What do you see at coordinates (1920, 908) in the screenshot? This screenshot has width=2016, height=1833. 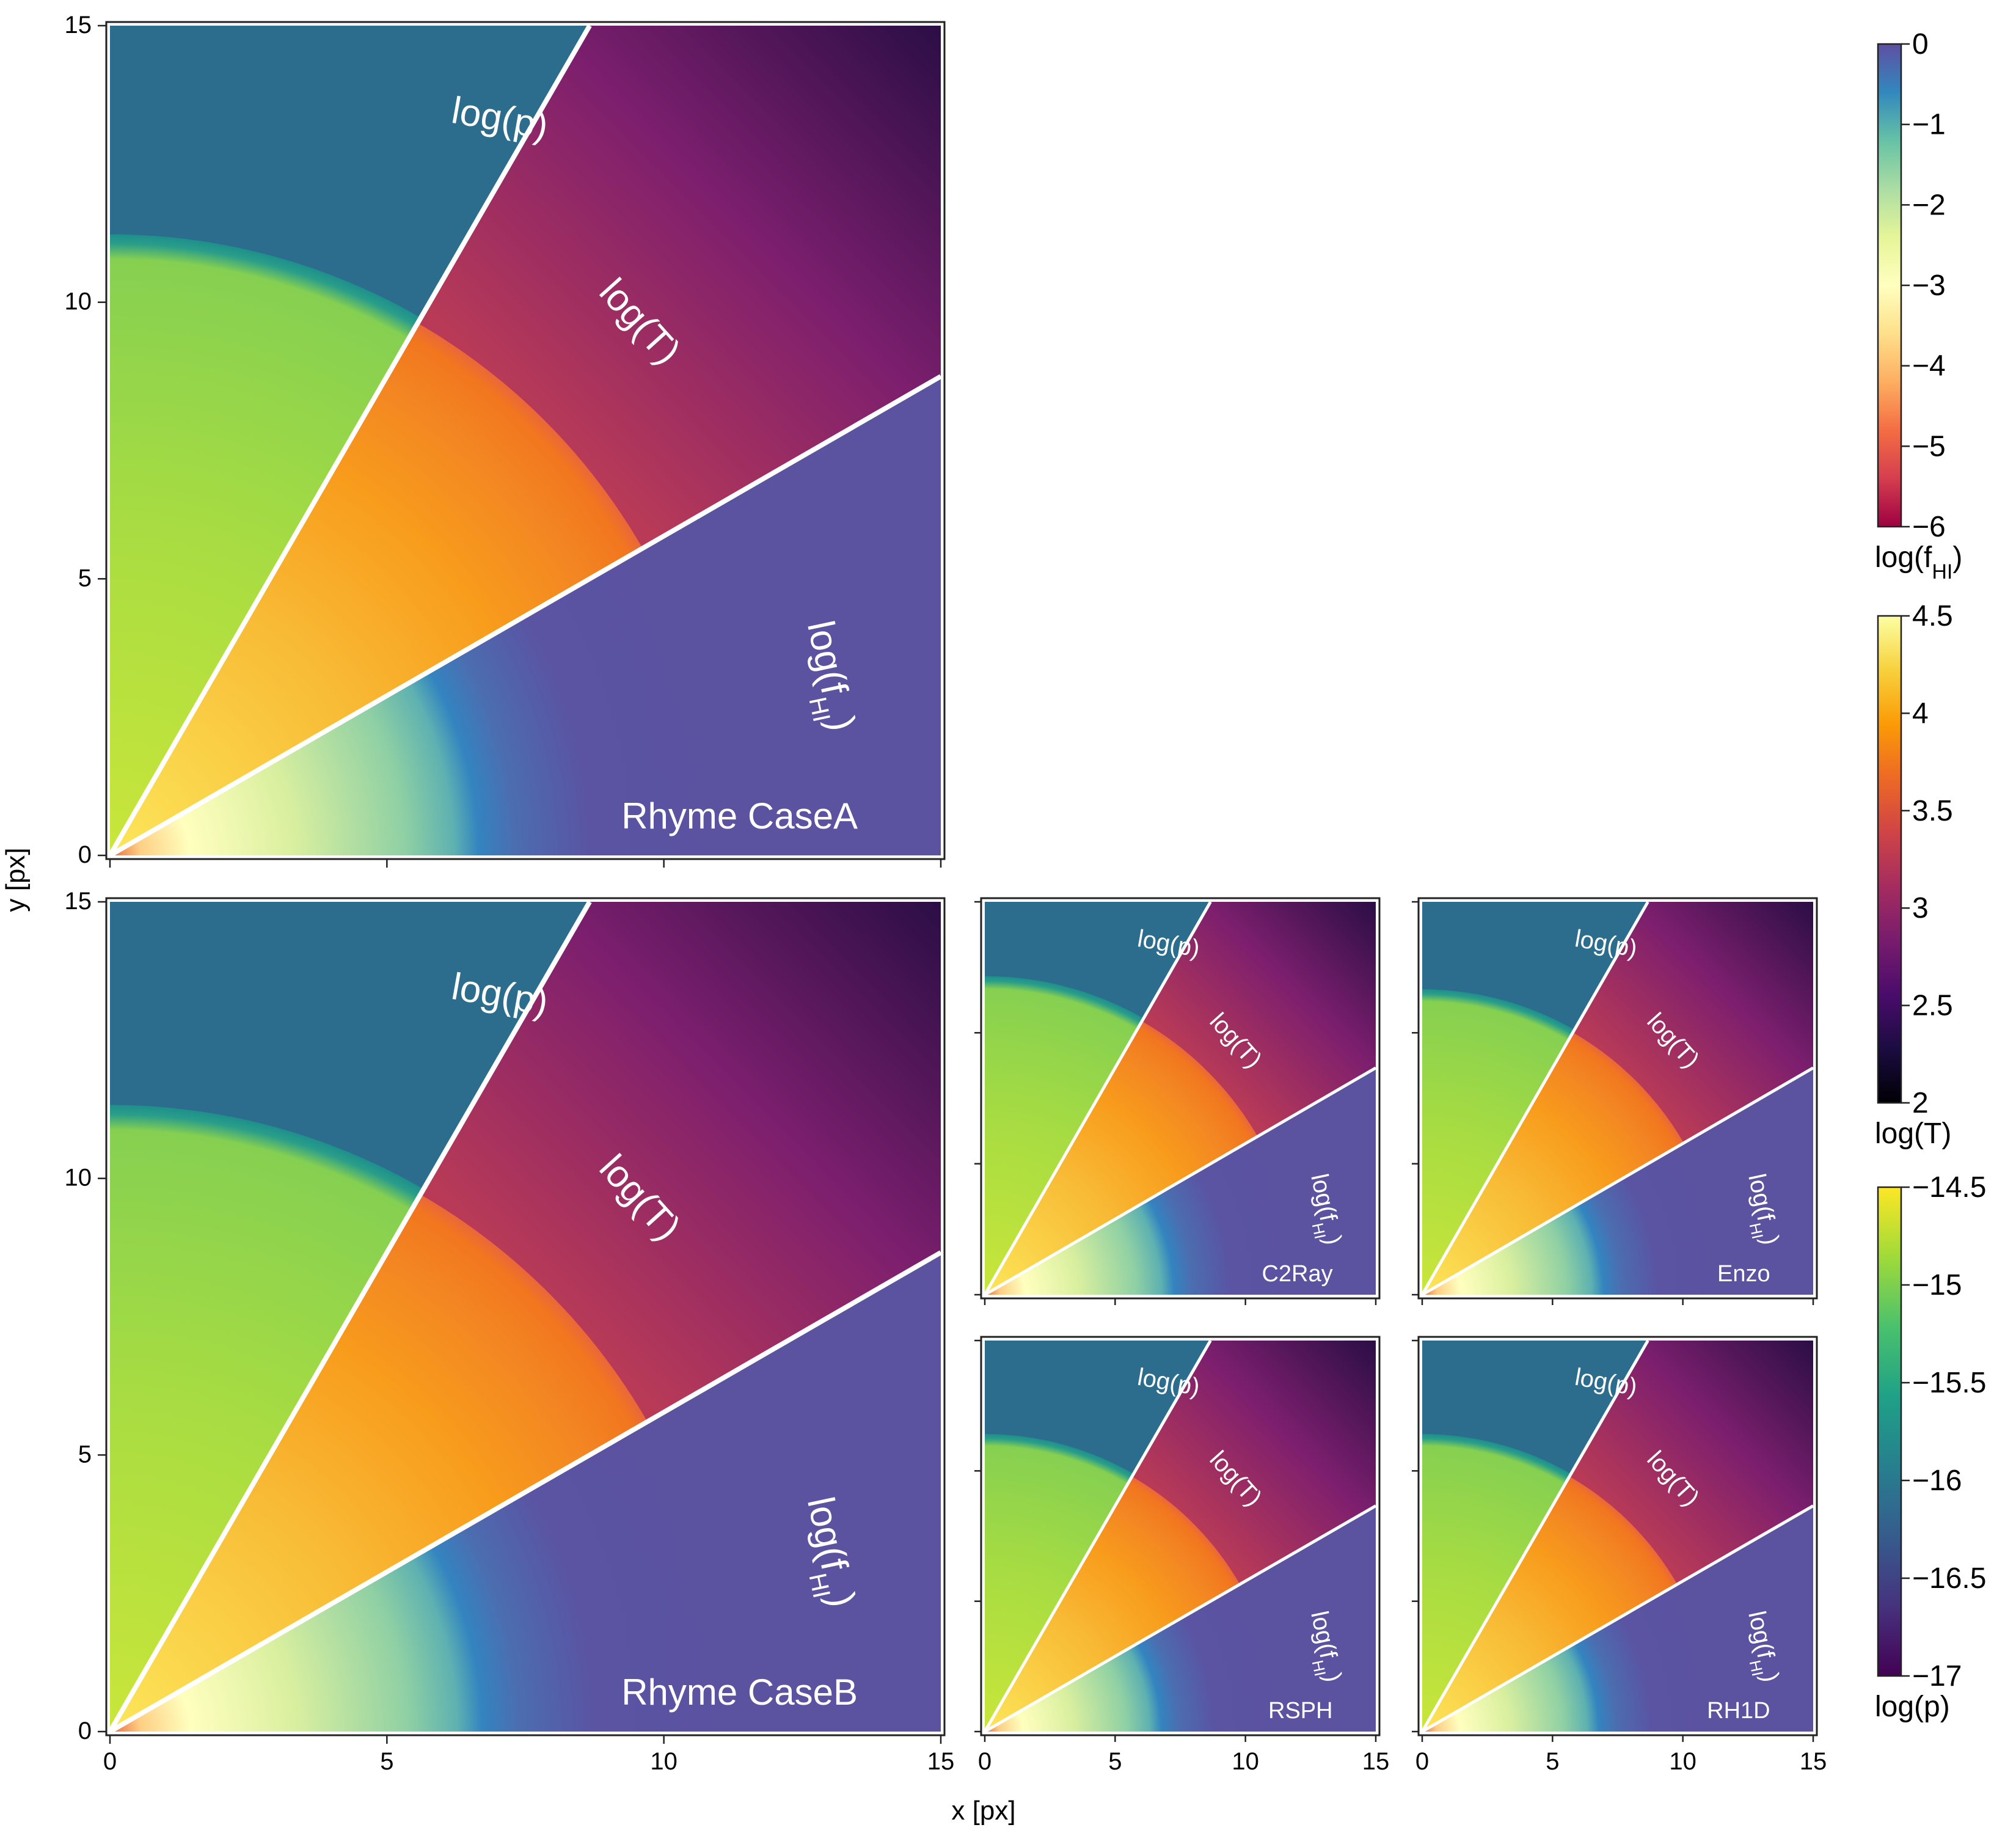 I see `colorbar-tick-label: 3` at bounding box center [1920, 908].